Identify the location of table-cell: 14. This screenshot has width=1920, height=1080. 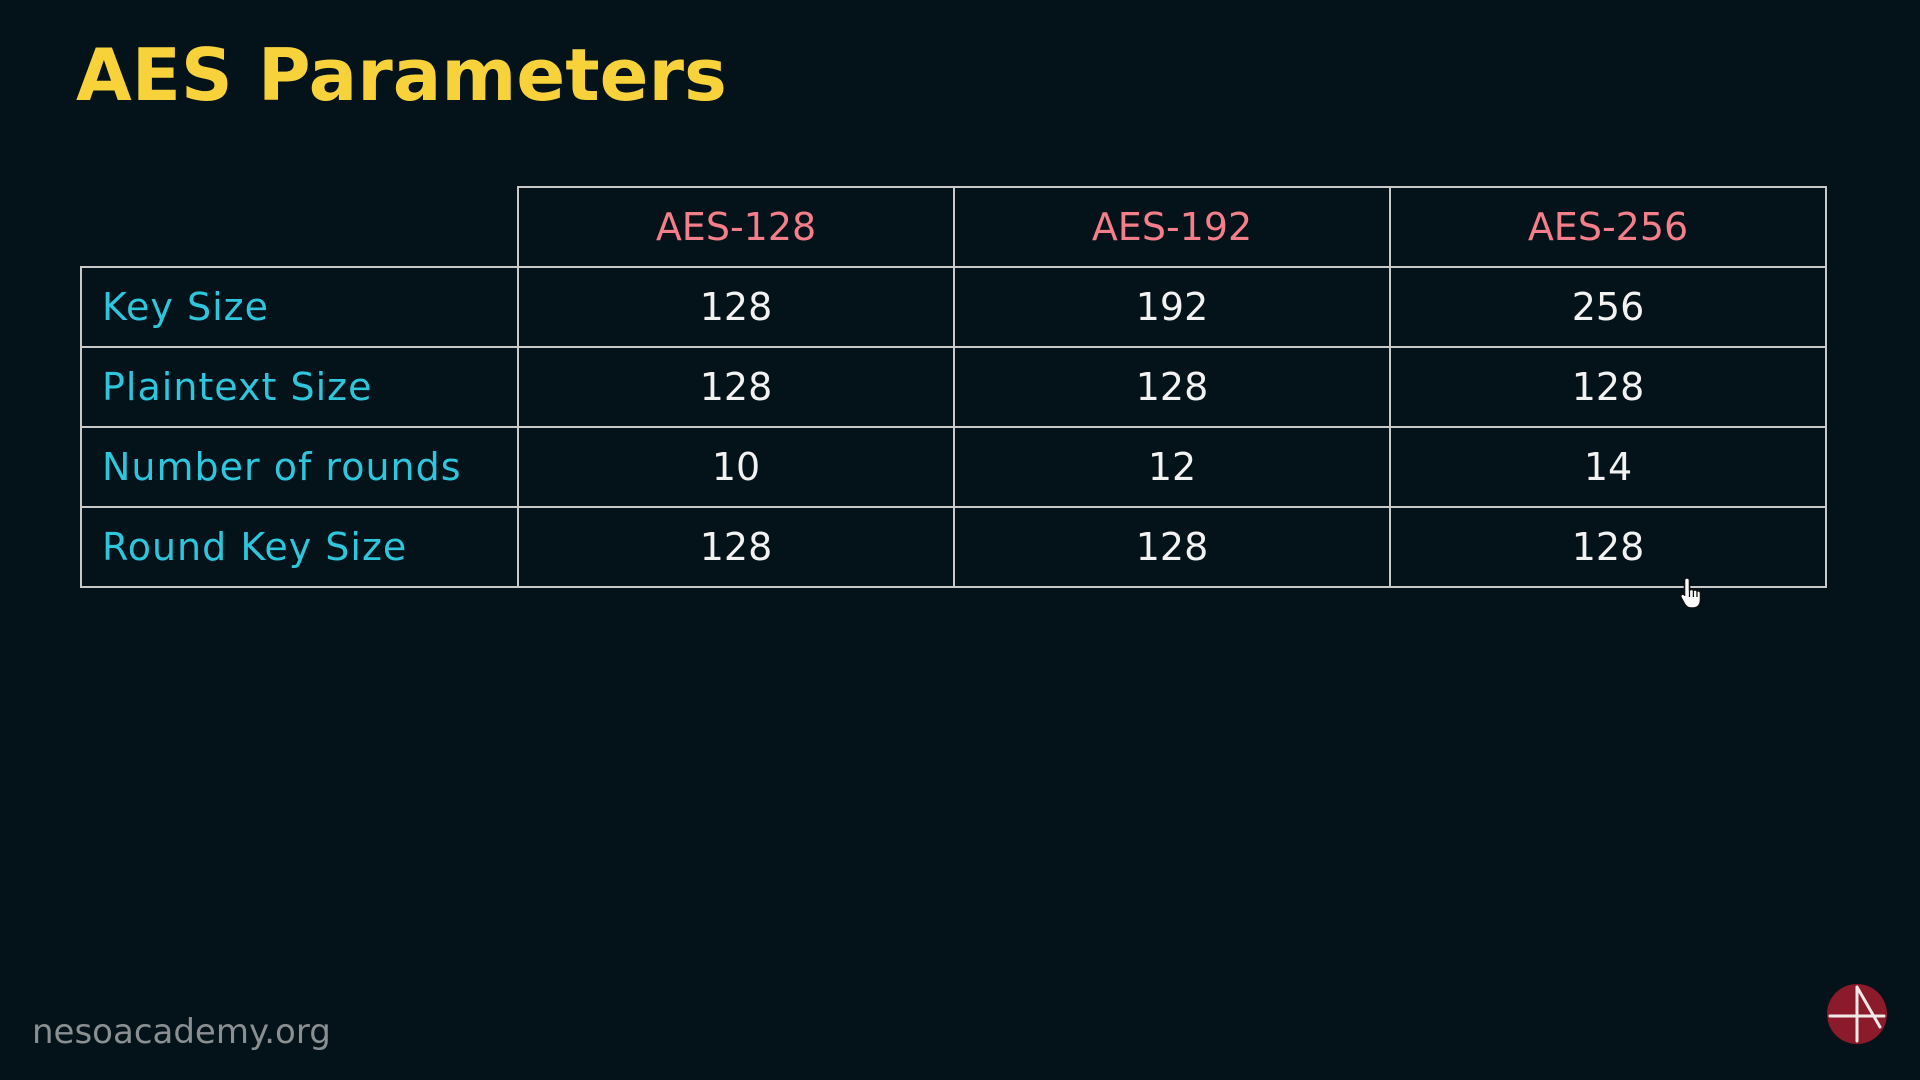
(1608, 467).